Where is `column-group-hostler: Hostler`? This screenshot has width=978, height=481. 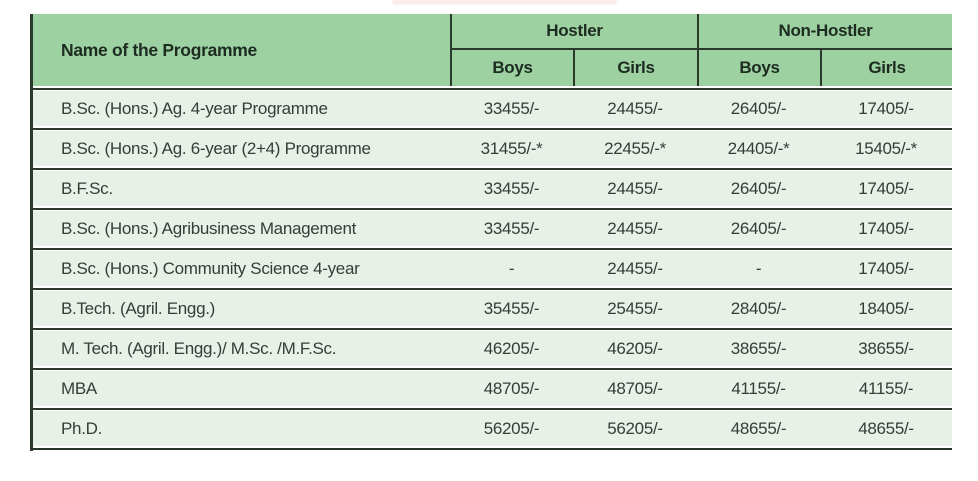
column-group-hostler: Hostler is located at coordinates (573, 32).